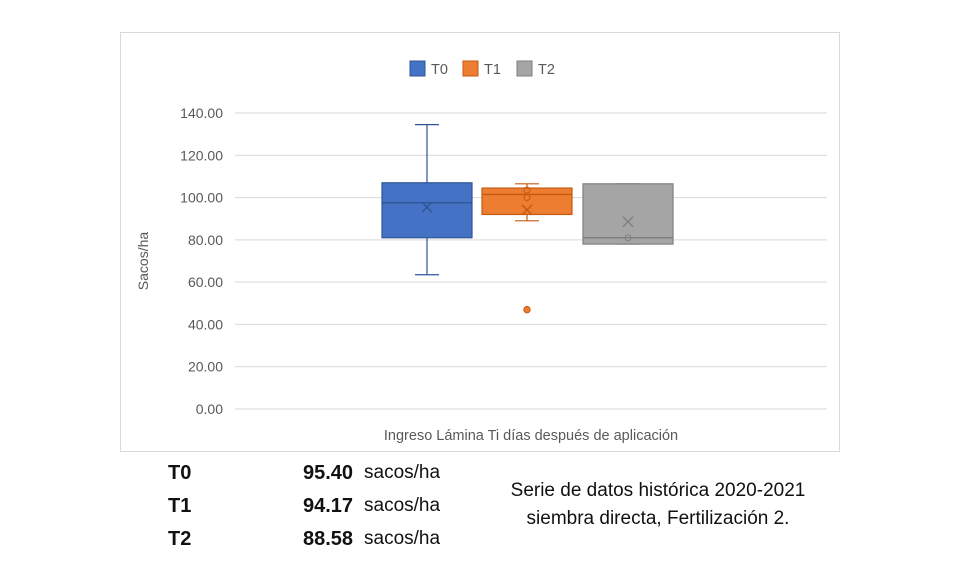  Describe the element at coordinates (209, 409) in the screenshot. I see `y-tick-label: 0.00` at that location.